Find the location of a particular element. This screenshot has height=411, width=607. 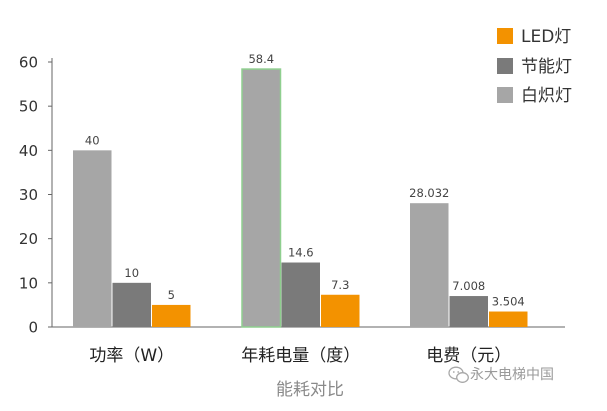

watermark-text: 永大电梯中国 is located at coordinates (512, 375).